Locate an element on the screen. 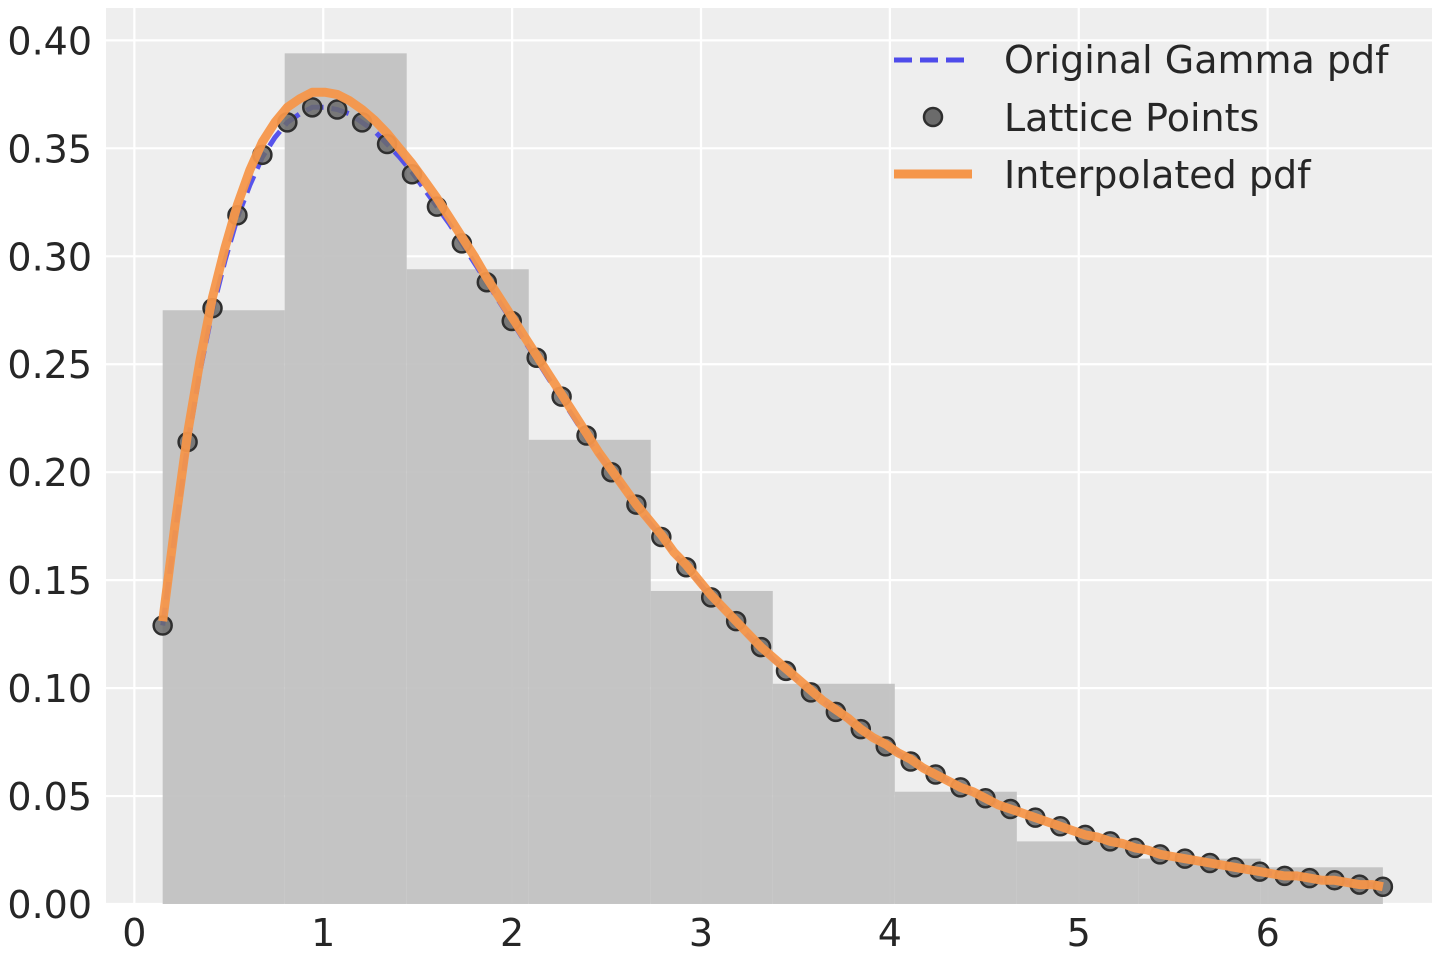 The height and width of the screenshot is (965, 1440). x-axis-tick-labels: 0 1 2 3 4 5 6 is located at coordinates (701, 933).